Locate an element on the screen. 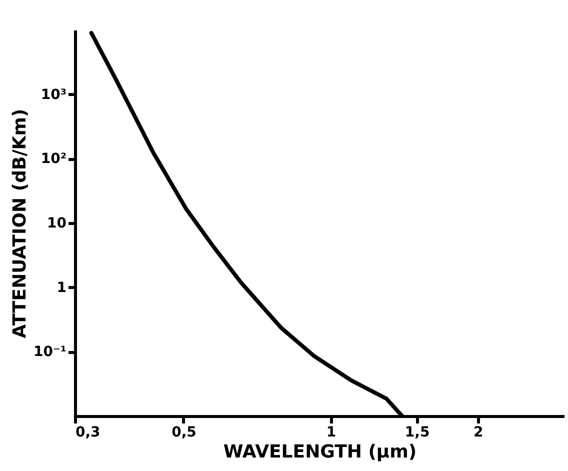 This screenshot has width=568, height=471. y-tick-label: 10⁻¹ is located at coordinates (49, 352).